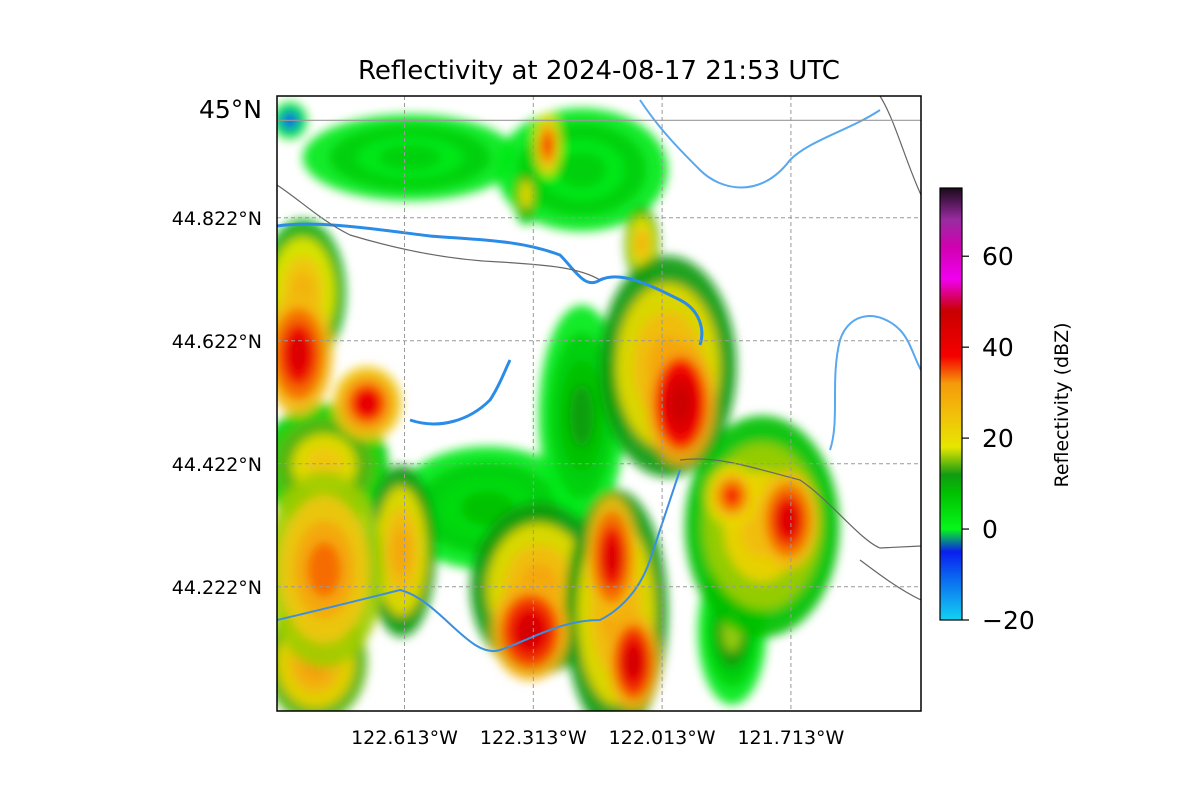 This screenshot has height=800, width=1200. What do you see at coordinates (951, 404) in the screenshot?
I see `colorbar-gradient` at bounding box center [951, 404].